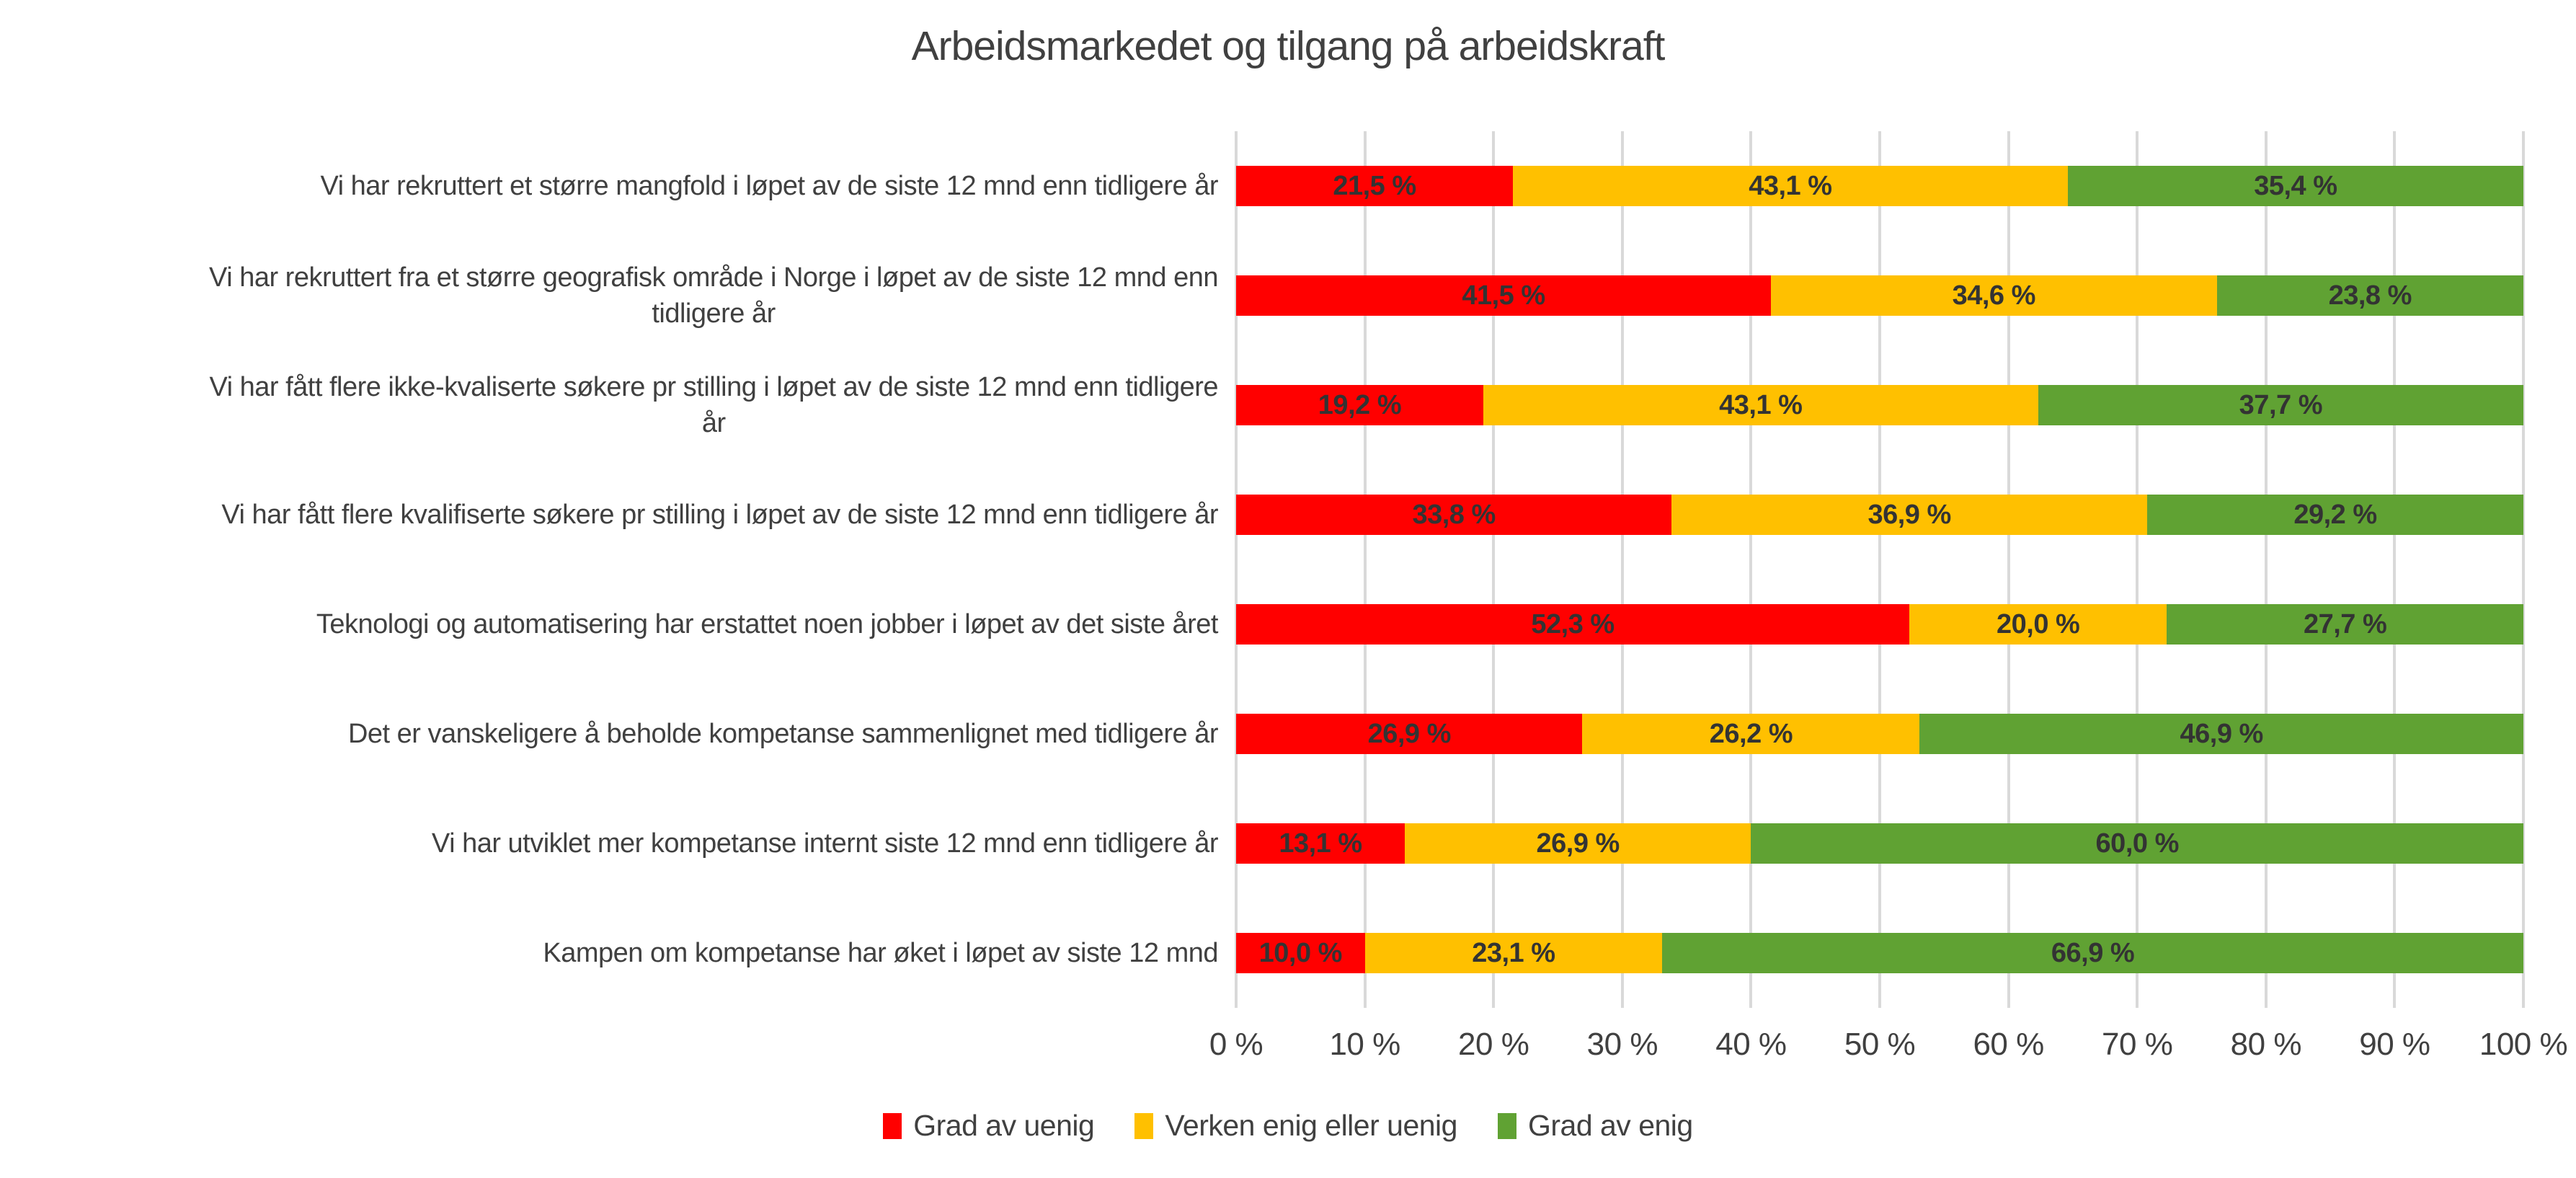 The height and width of the screenshot is (1178, 2576). I want to click on bar-data-label: 52,3 %, so click(1573, 623).